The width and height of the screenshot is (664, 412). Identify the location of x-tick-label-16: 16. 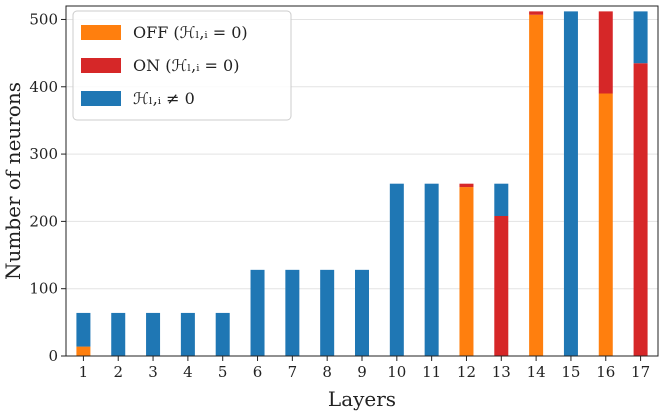
(605, 372).